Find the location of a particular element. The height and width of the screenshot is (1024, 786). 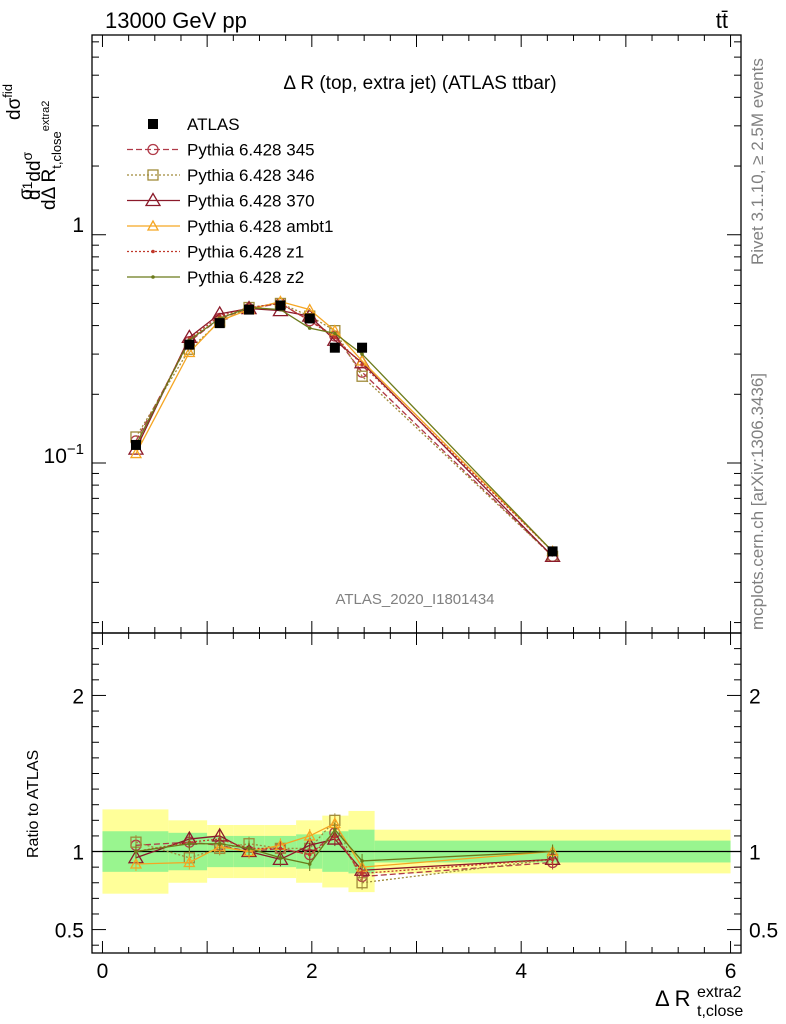

legend-entry-1: Pythia 6.428 345 is located at coordinates (221, 150).